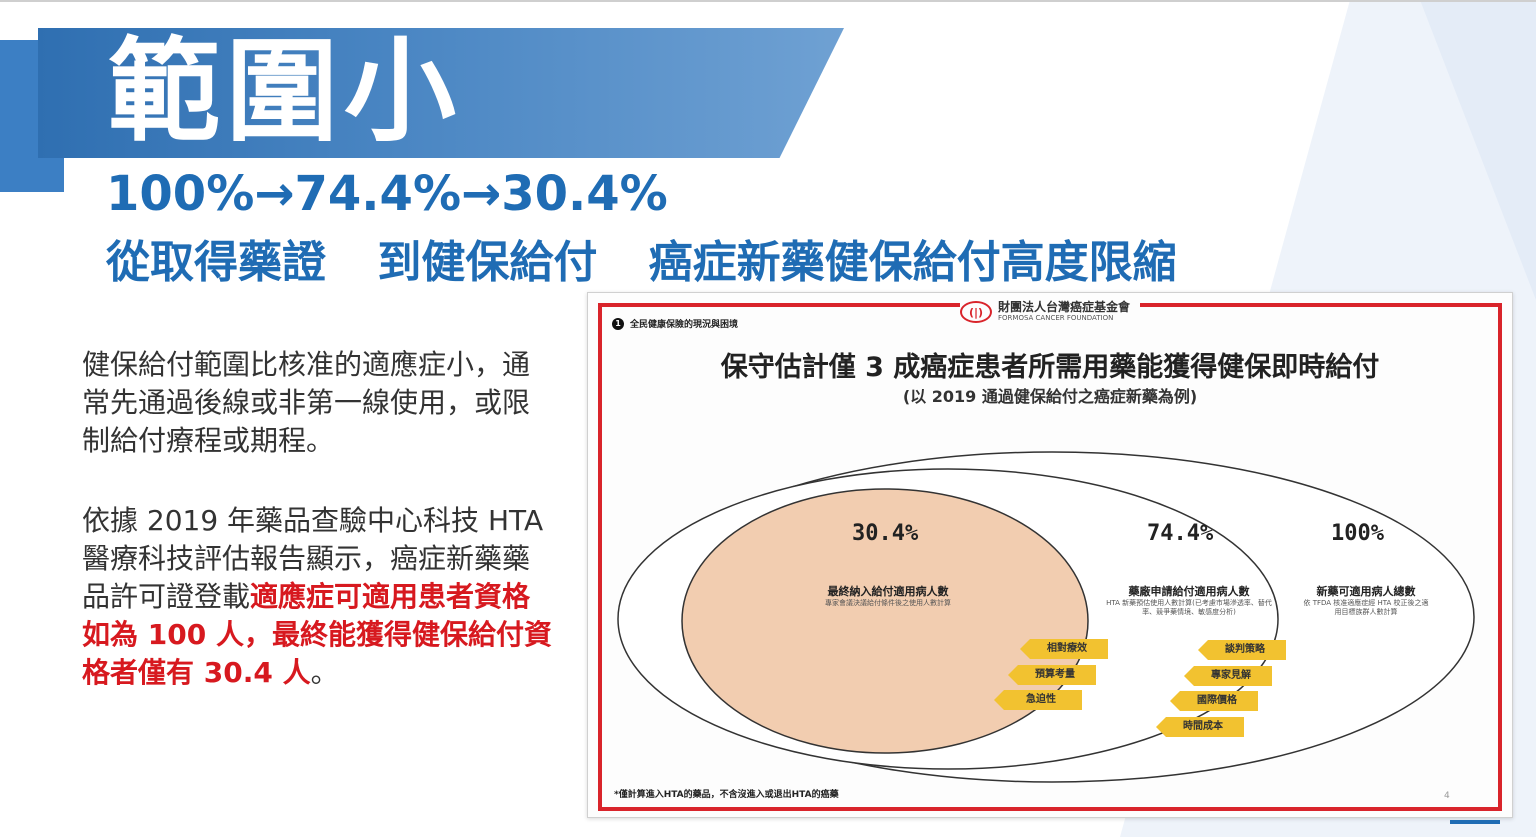  Describe the element at coordinates (1038, 700) in the screenshot. I see `tag-urgency: 急迫性` at that location.